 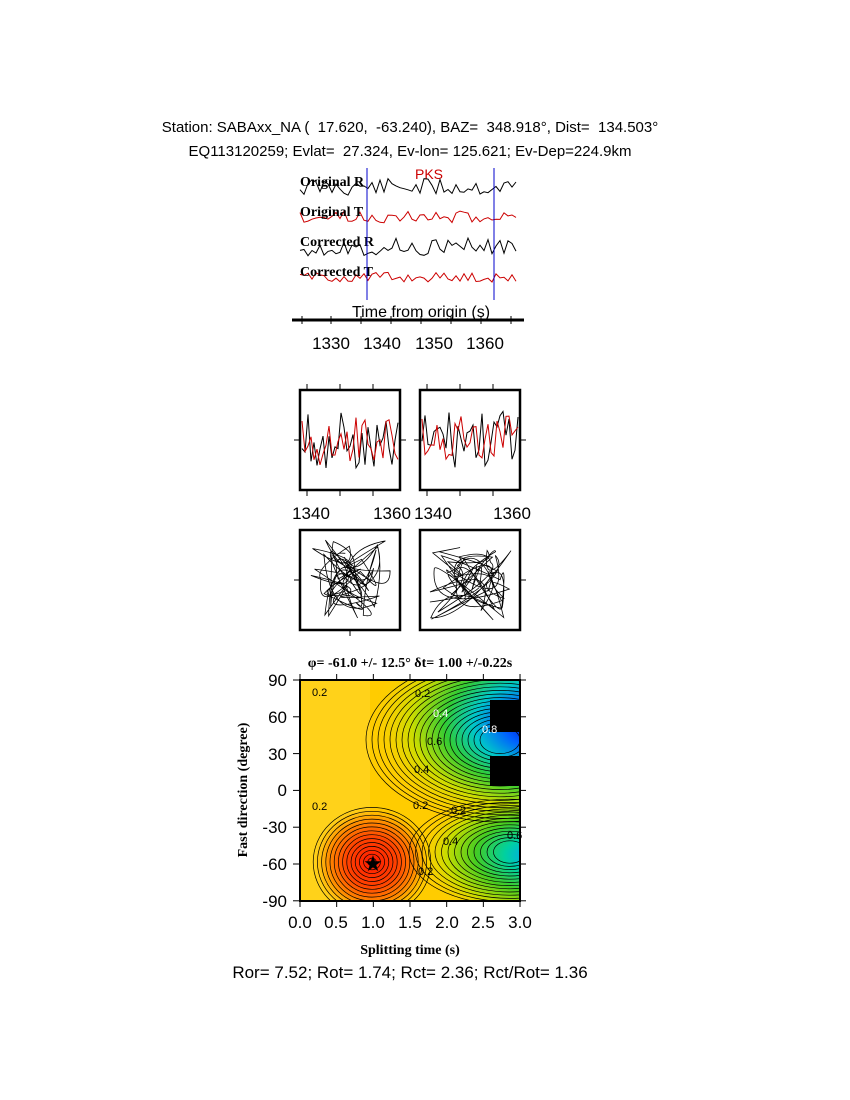 What do you see at coordinates (483, 922) in the screenshot?
I see `x-tick-label: 2.5` at bounding box center [483, 922].